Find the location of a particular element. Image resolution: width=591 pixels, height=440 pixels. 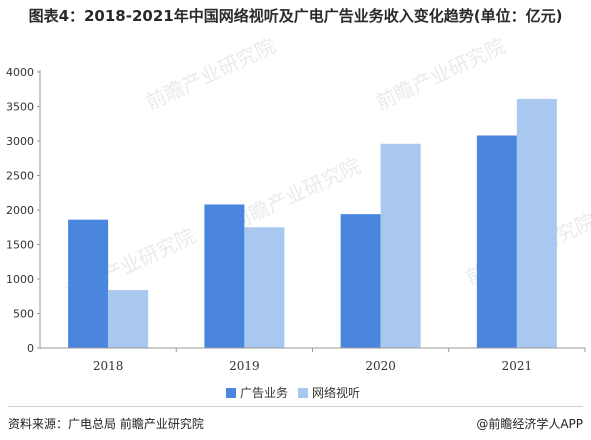

footer: 资料来源：广电总局 前瞻产业研究院 @前瞻经济学人APP is located at coordinates (295, 420).